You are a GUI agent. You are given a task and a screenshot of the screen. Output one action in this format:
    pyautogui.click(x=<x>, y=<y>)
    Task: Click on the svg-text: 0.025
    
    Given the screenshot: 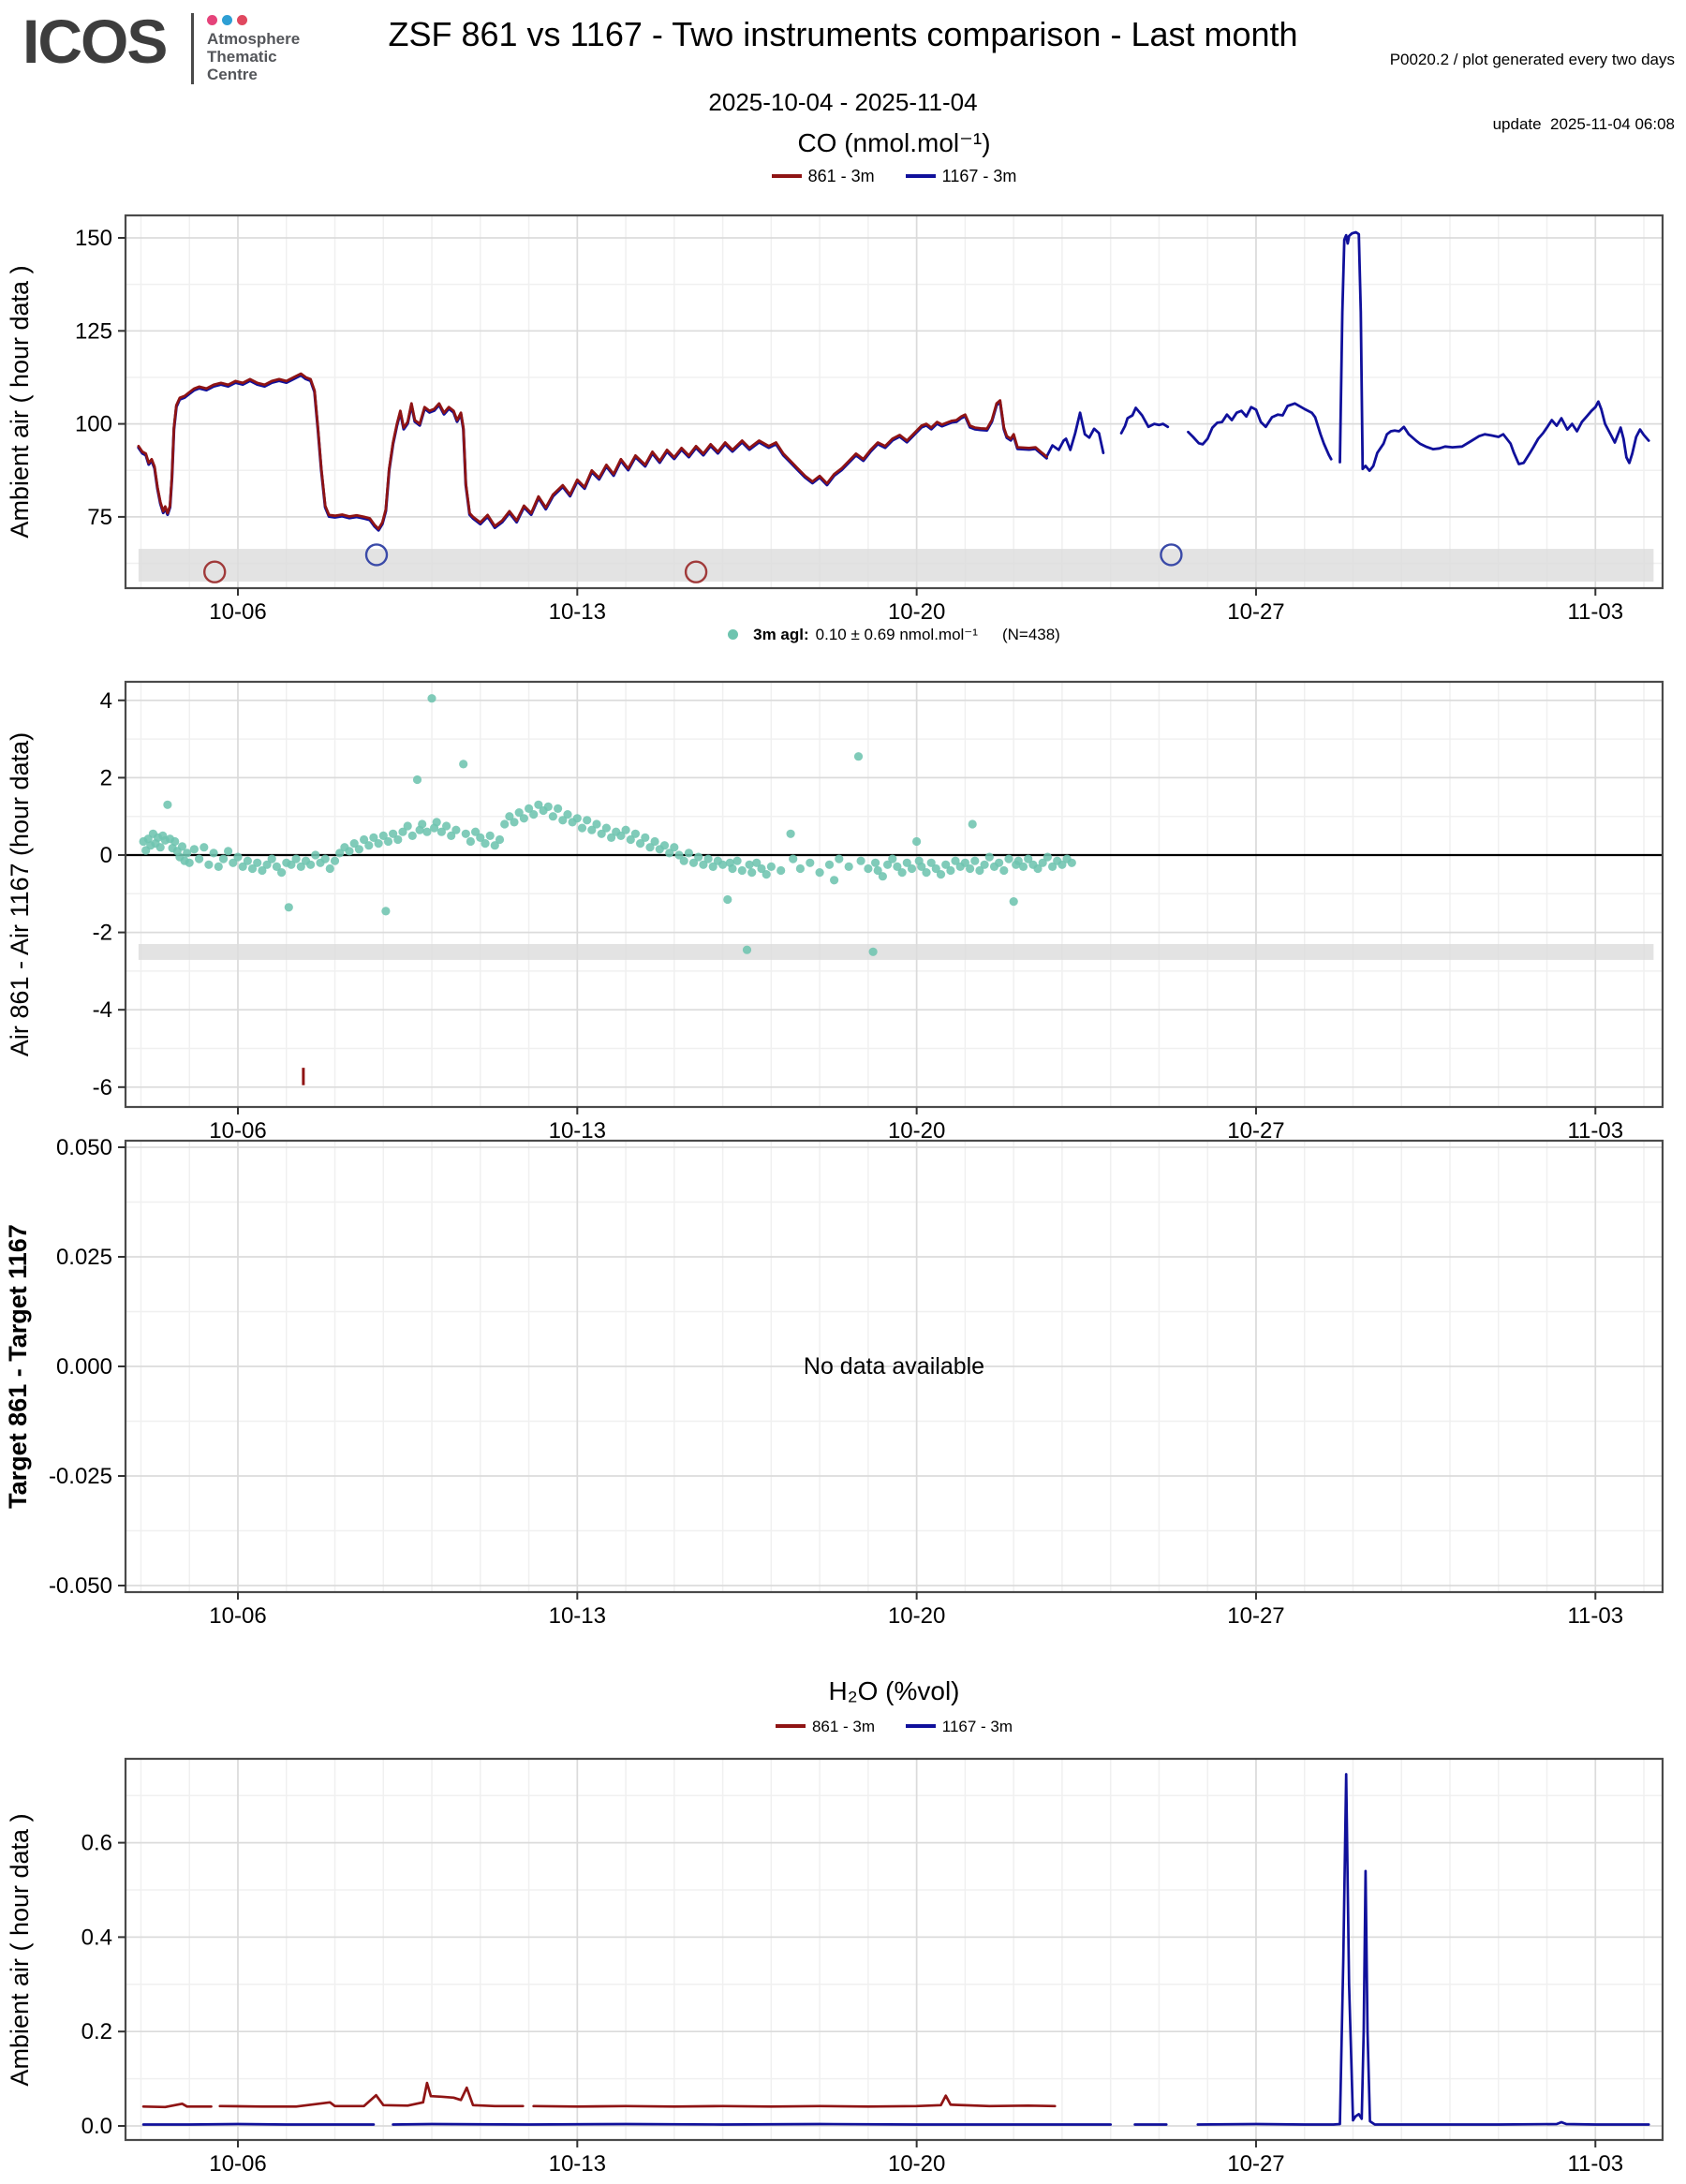 What is the action you would take?
    pyautogui.click(x=84, y=1257)
    